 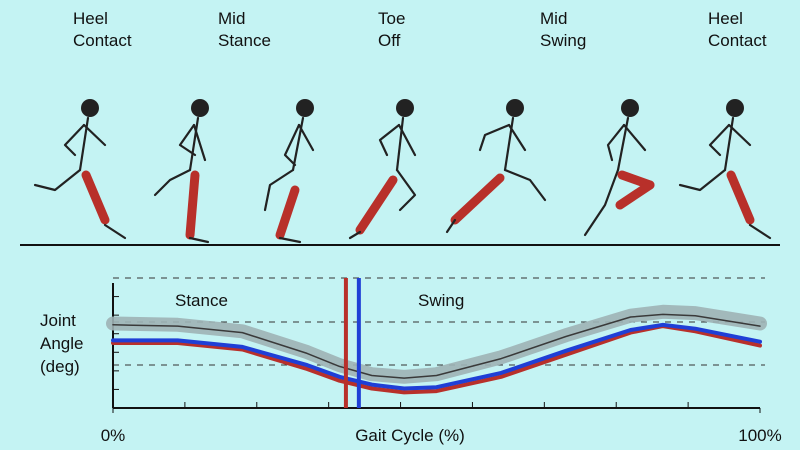 I want to click on y-axis-label: (deg), so click(x=60, y=366).